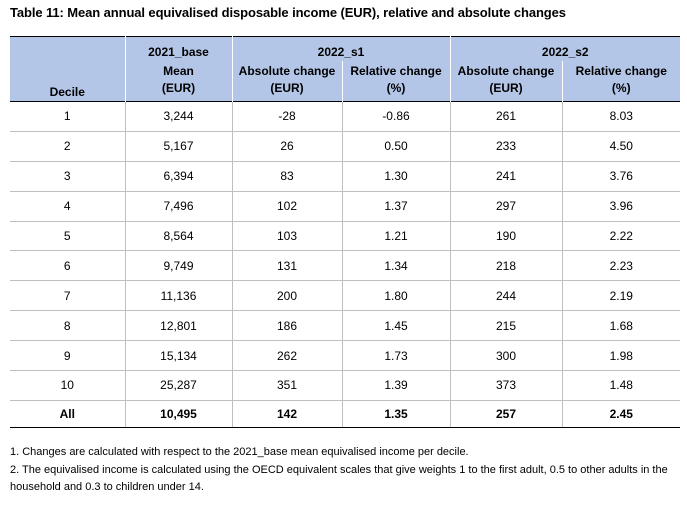 This screenshot has height=505, width=687. What do you see at coordinates (505, 356) in the screenshot?
I see `s2-abs-cell: 300` at bounding box center [505, 356].